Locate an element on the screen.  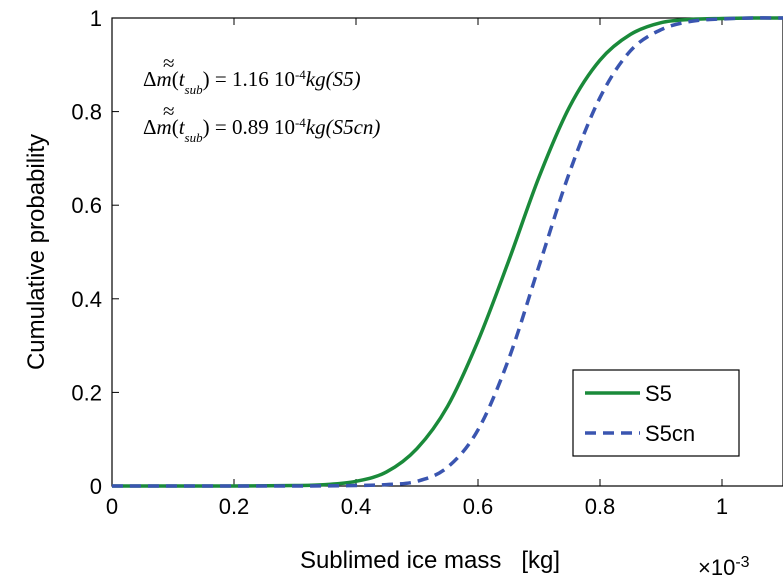
x-axis-multiplier: ×10⁻³ is located at coordinates (724, 567).